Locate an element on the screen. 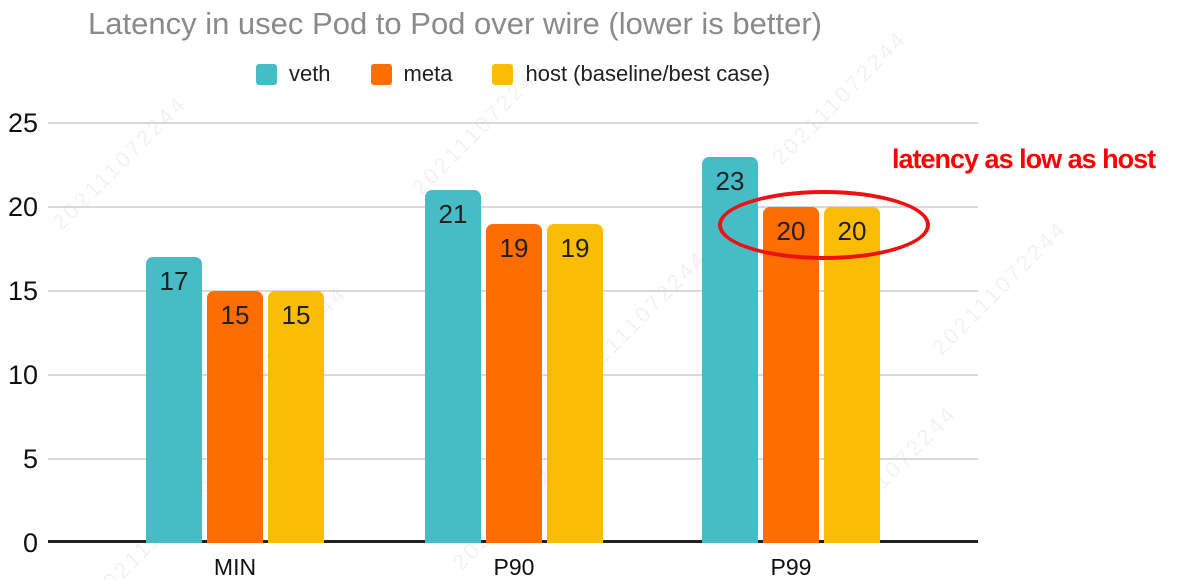  x-axis-label-min: MIN is located at coordinates (235, 567).